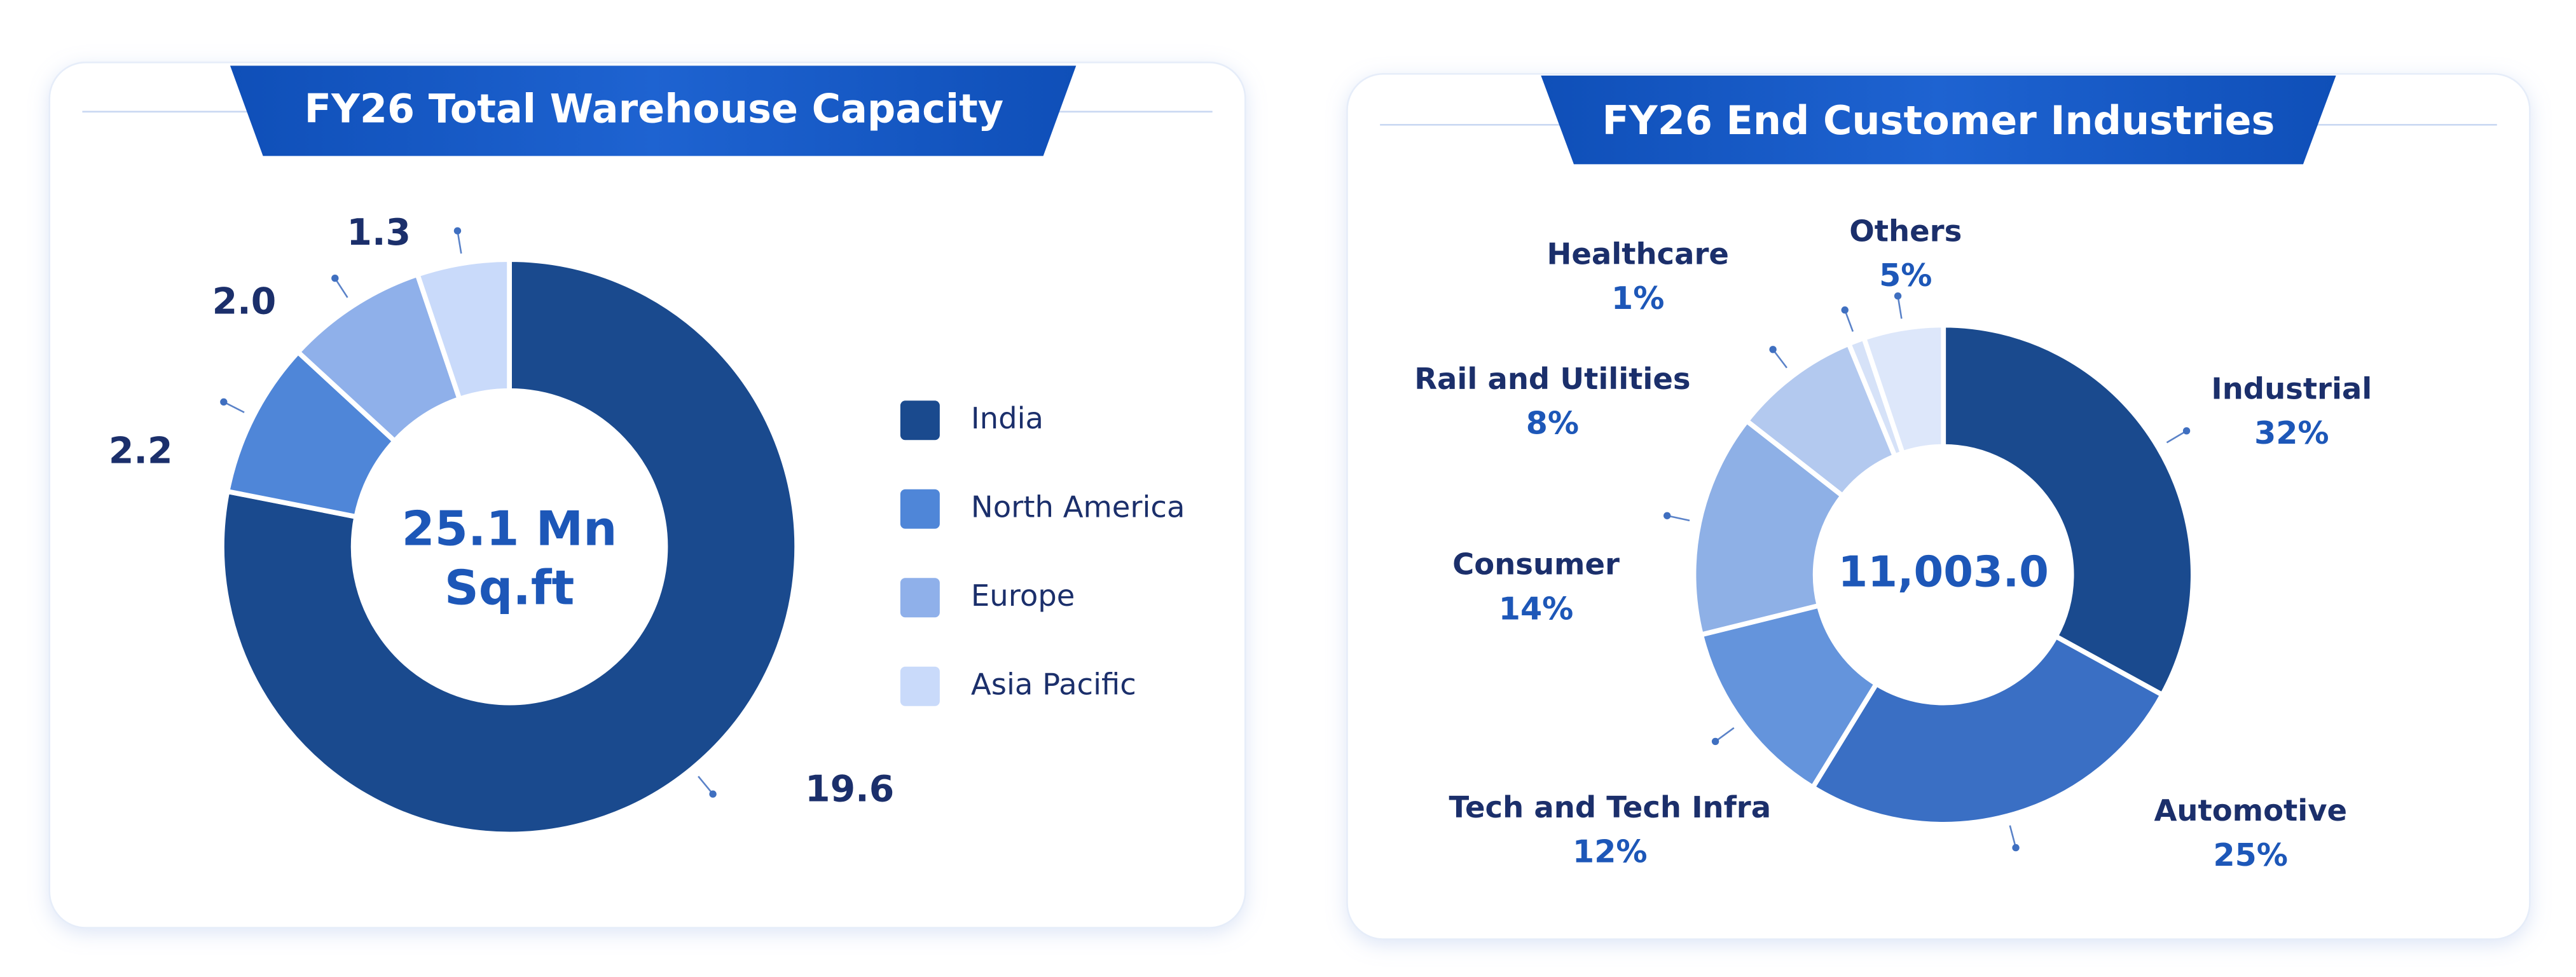 This screenshot has height=977, width=2576. What do you see at coordinates (2291, 432) in the screenshot?
I see `data-label: 32%` at bounding box center [2291, 432].